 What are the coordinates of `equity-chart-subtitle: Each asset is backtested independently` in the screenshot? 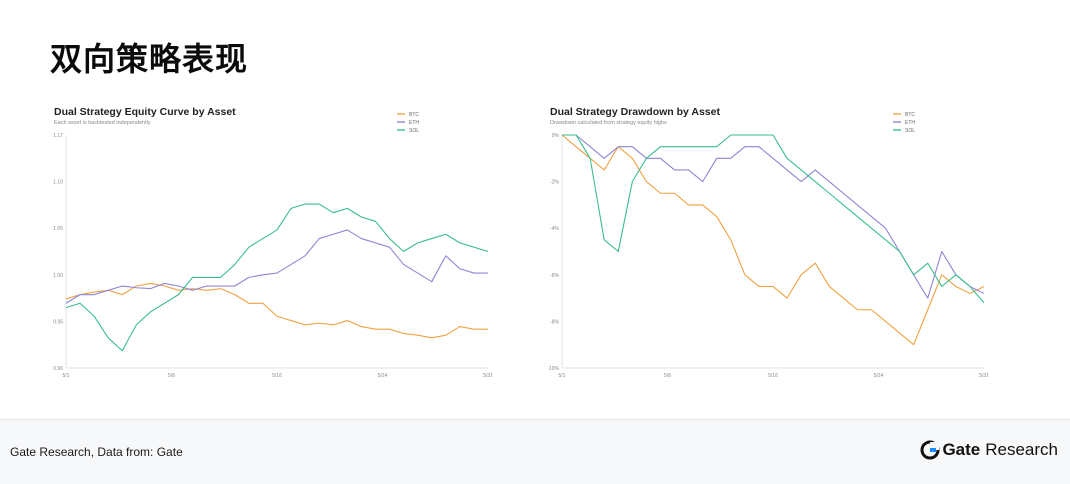 It's located at (102, 123).